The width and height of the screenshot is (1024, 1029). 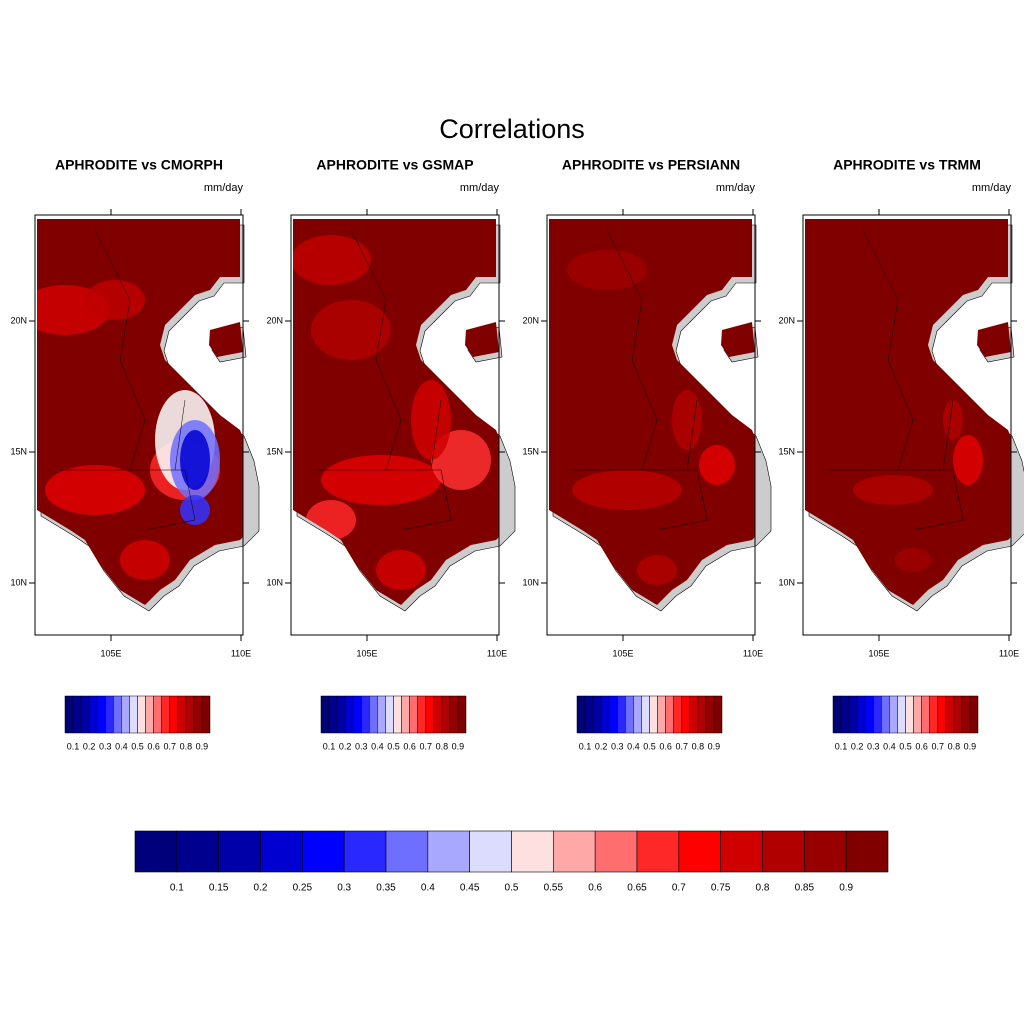 What do you see at coordinates (393, 746) in the screenshot?
I see `colorbar-label: 0.5` at bounding box center [393, 746].